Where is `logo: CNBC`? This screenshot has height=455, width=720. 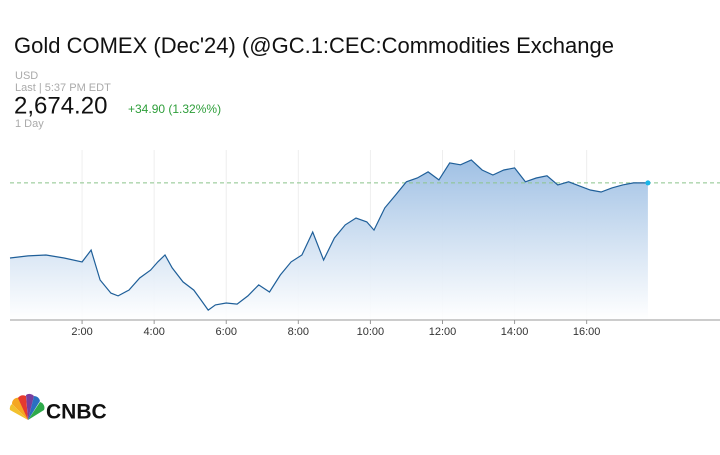 logo: CNBC is located at coordinates (58, 408).